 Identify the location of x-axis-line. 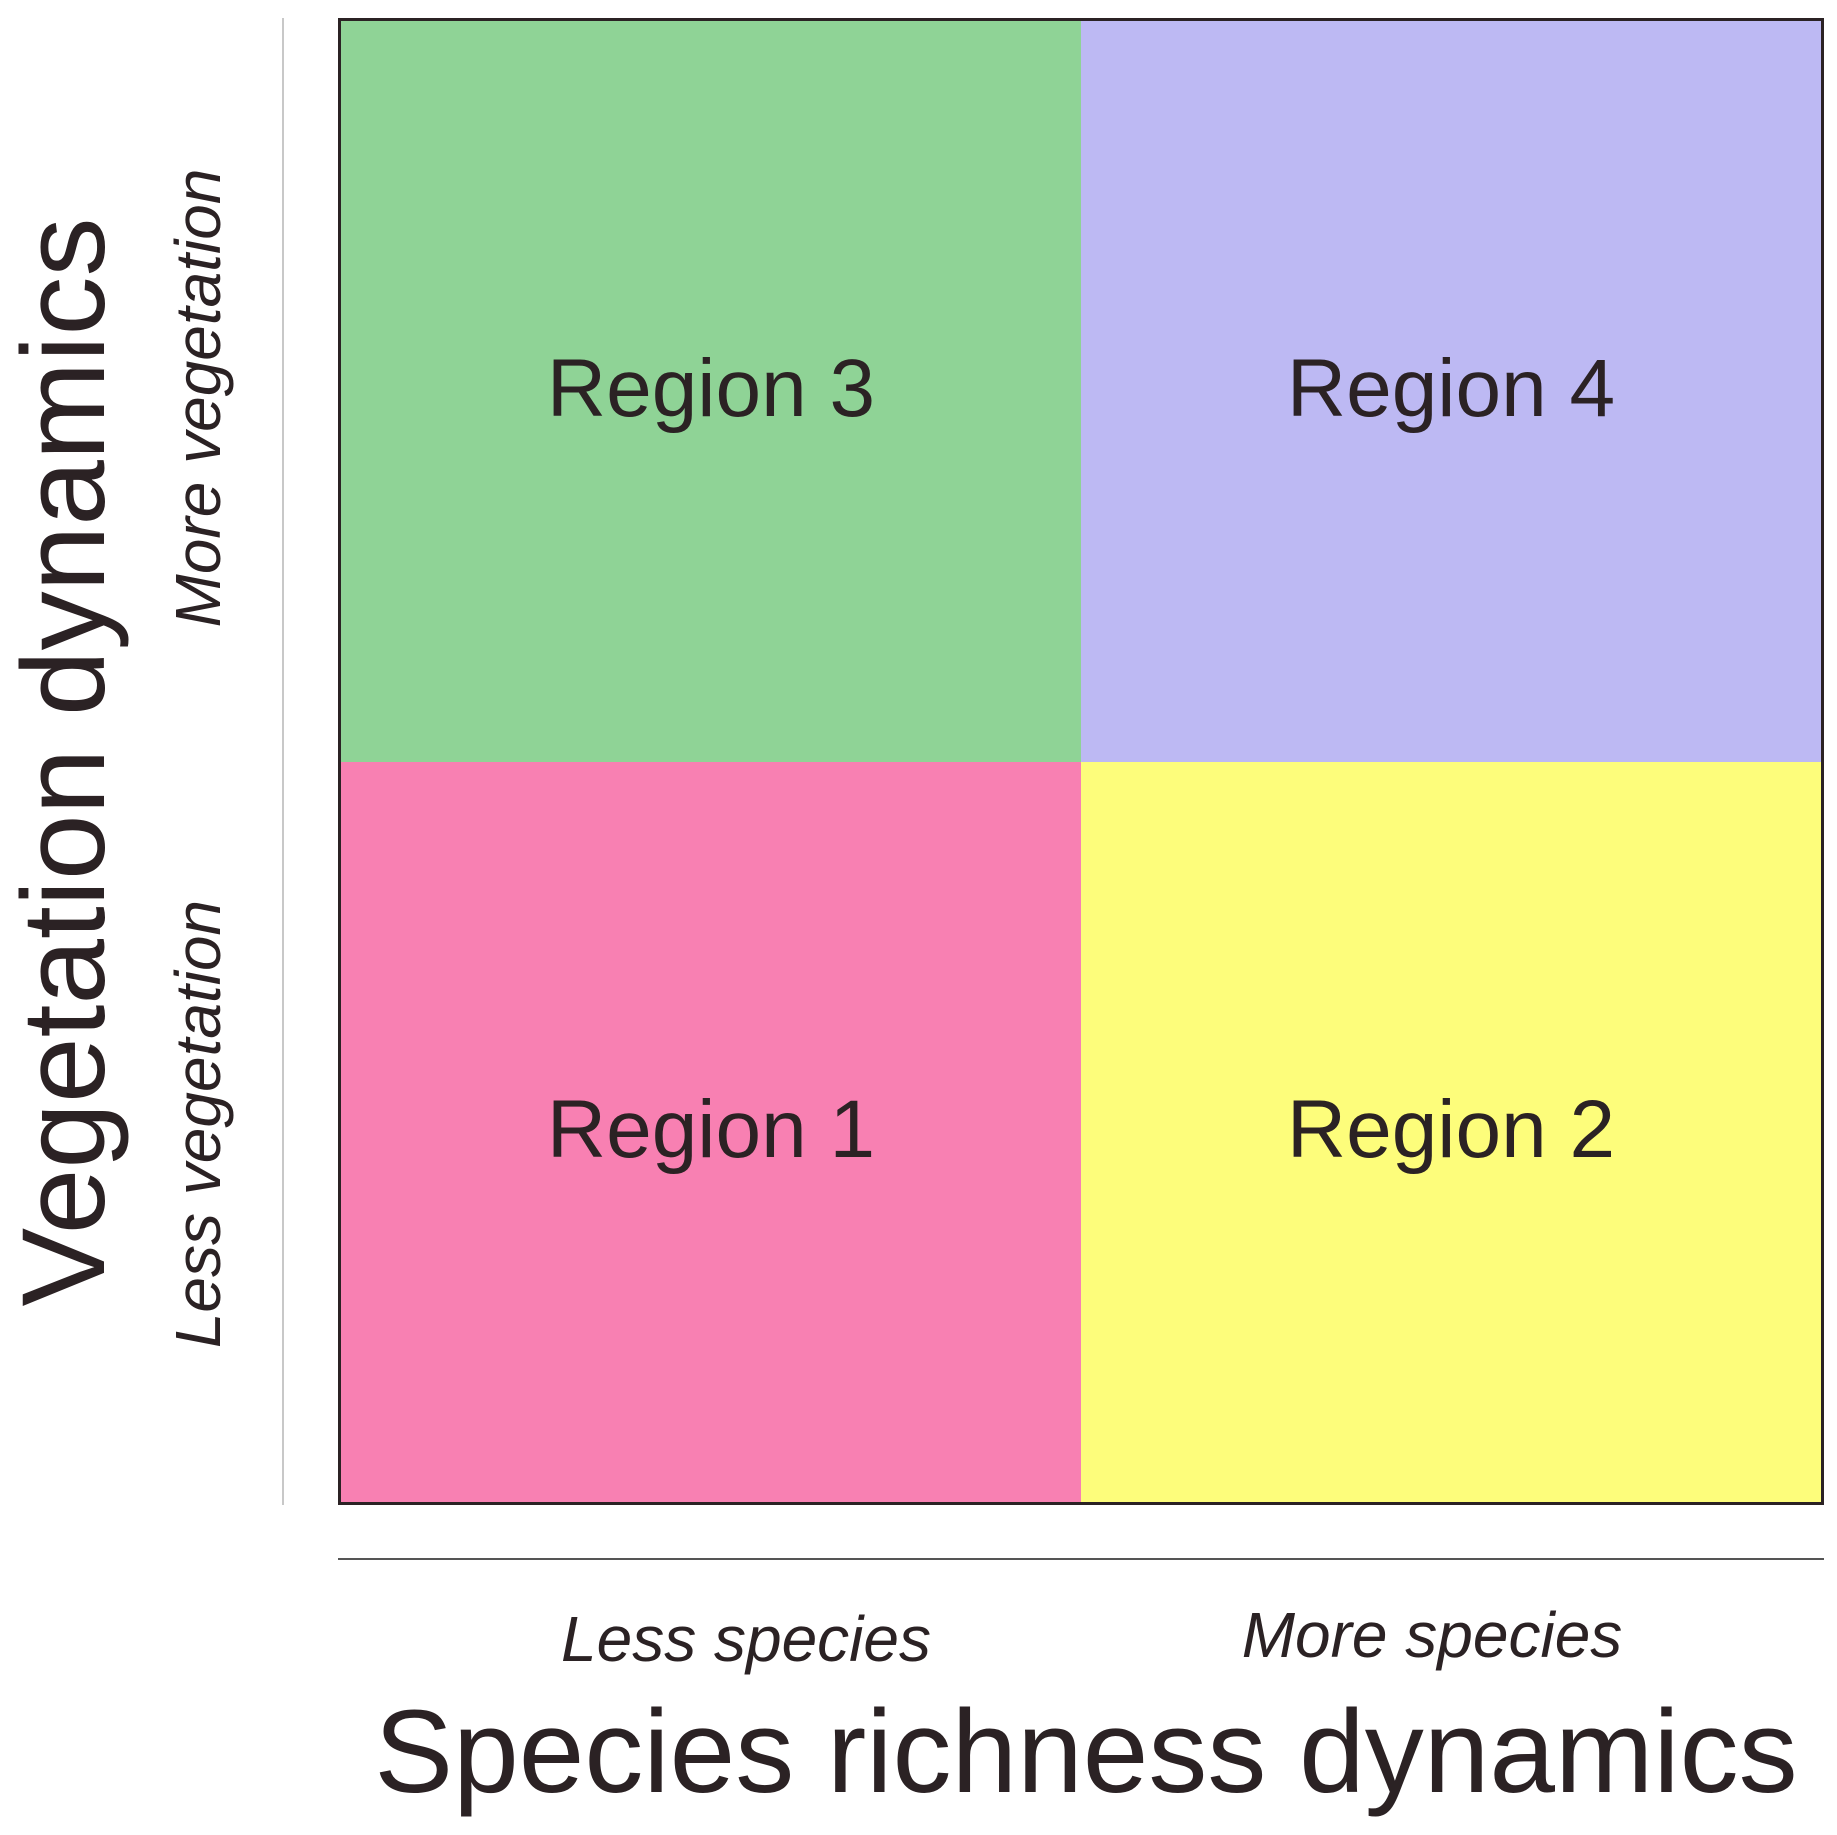
(1081, 1559).